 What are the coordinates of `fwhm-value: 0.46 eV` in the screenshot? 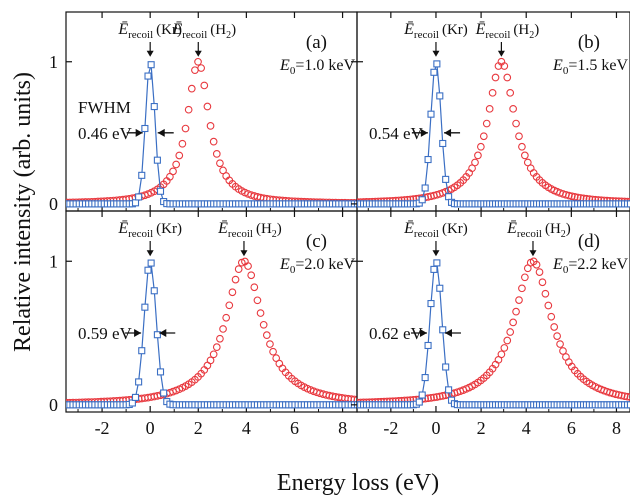 It's located at (105, 133).